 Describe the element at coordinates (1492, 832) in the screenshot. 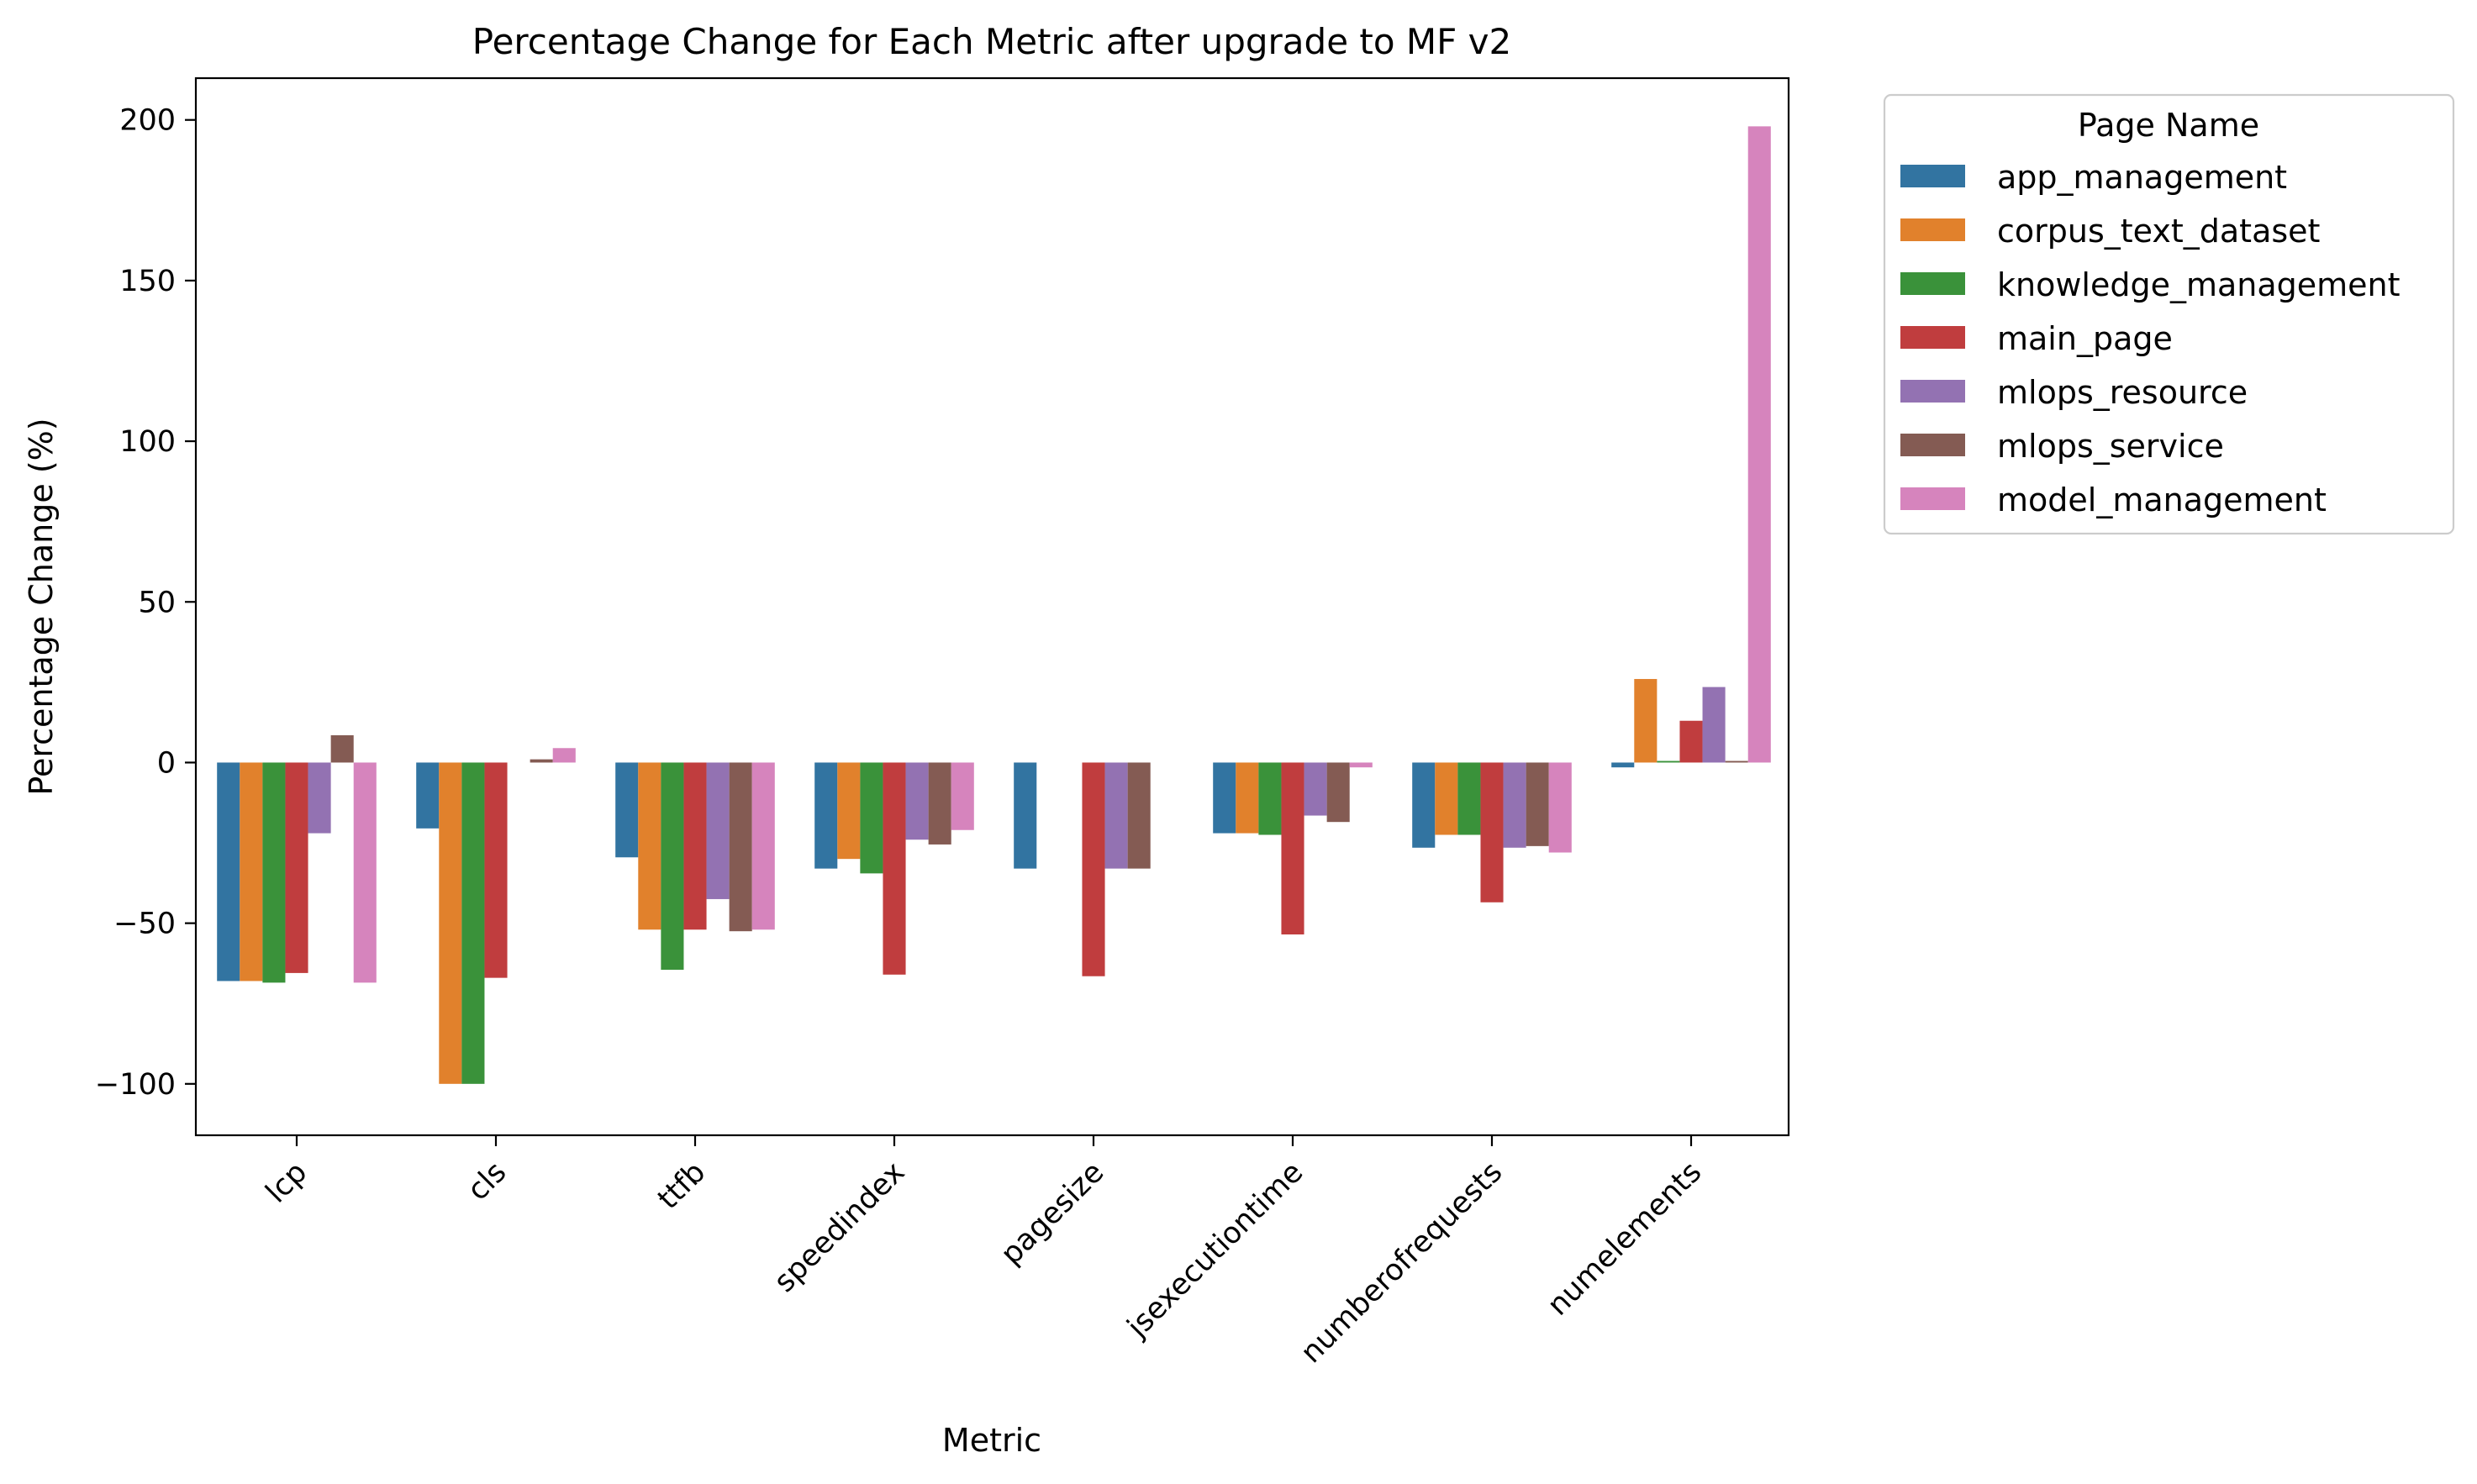

I see `bar-main_page-numberofrequests` at that location.